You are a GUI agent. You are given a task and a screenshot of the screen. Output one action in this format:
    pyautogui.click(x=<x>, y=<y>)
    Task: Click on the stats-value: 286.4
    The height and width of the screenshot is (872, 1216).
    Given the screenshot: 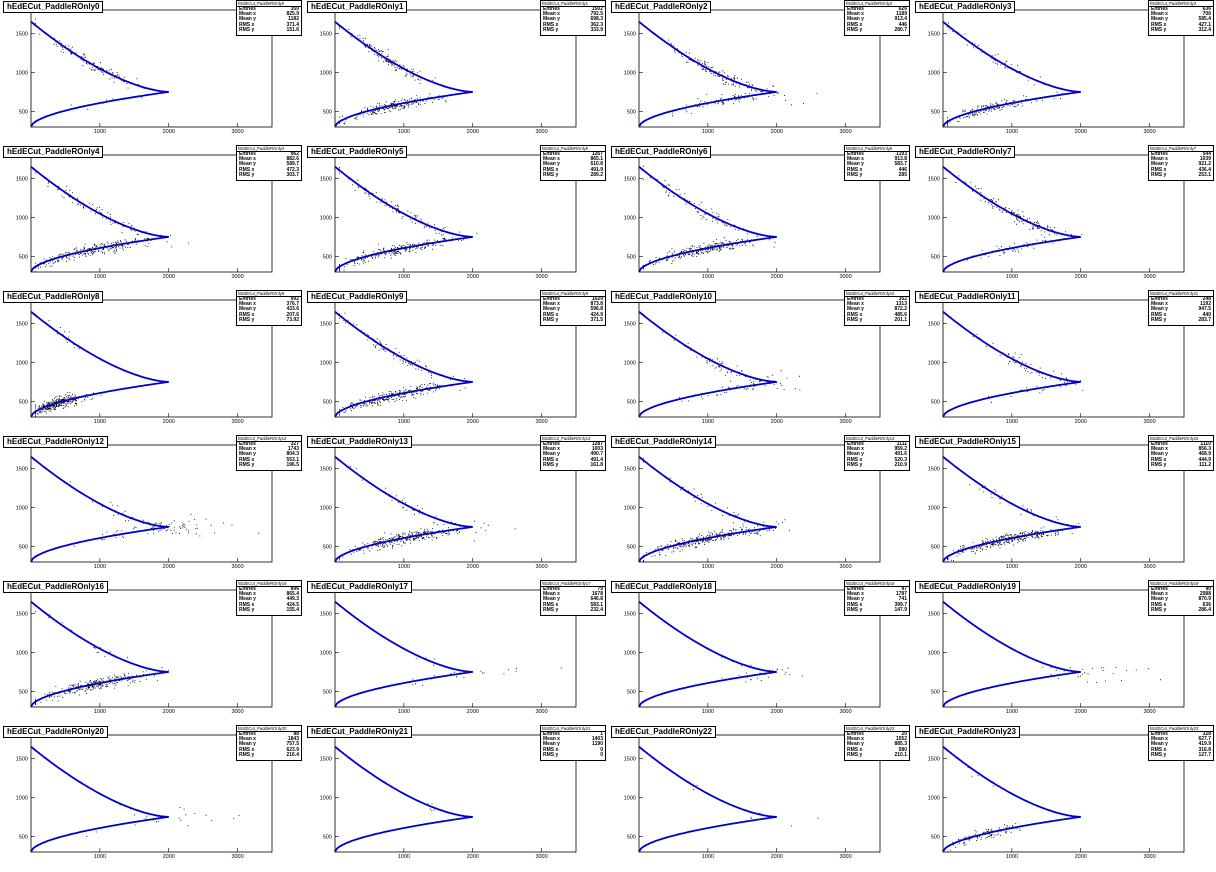 What is the action you would take?
    pyautogui.click(x=1204, y=609)
    